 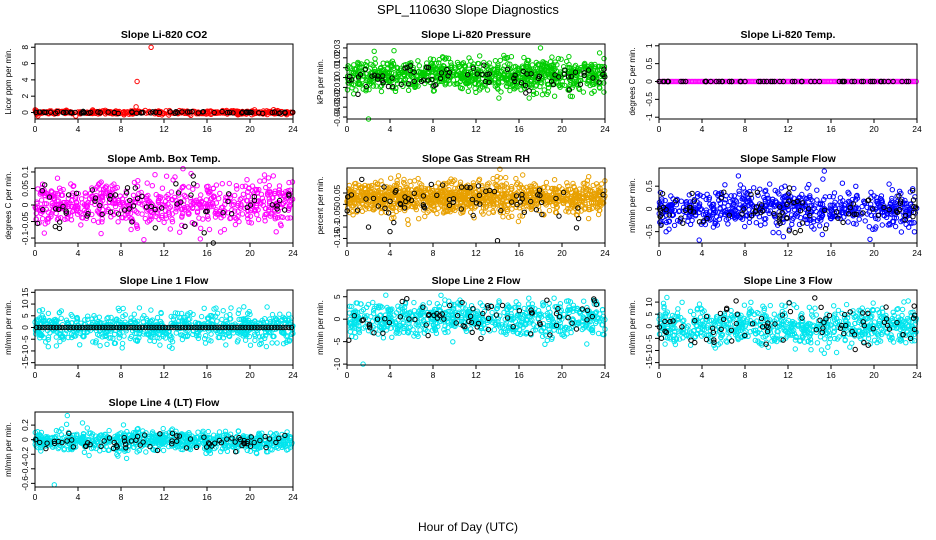 What do you see at coordinates (337, 117) in the screenshot?
I see `y-tick-label: -0.04` at bounding box center [337, 117].